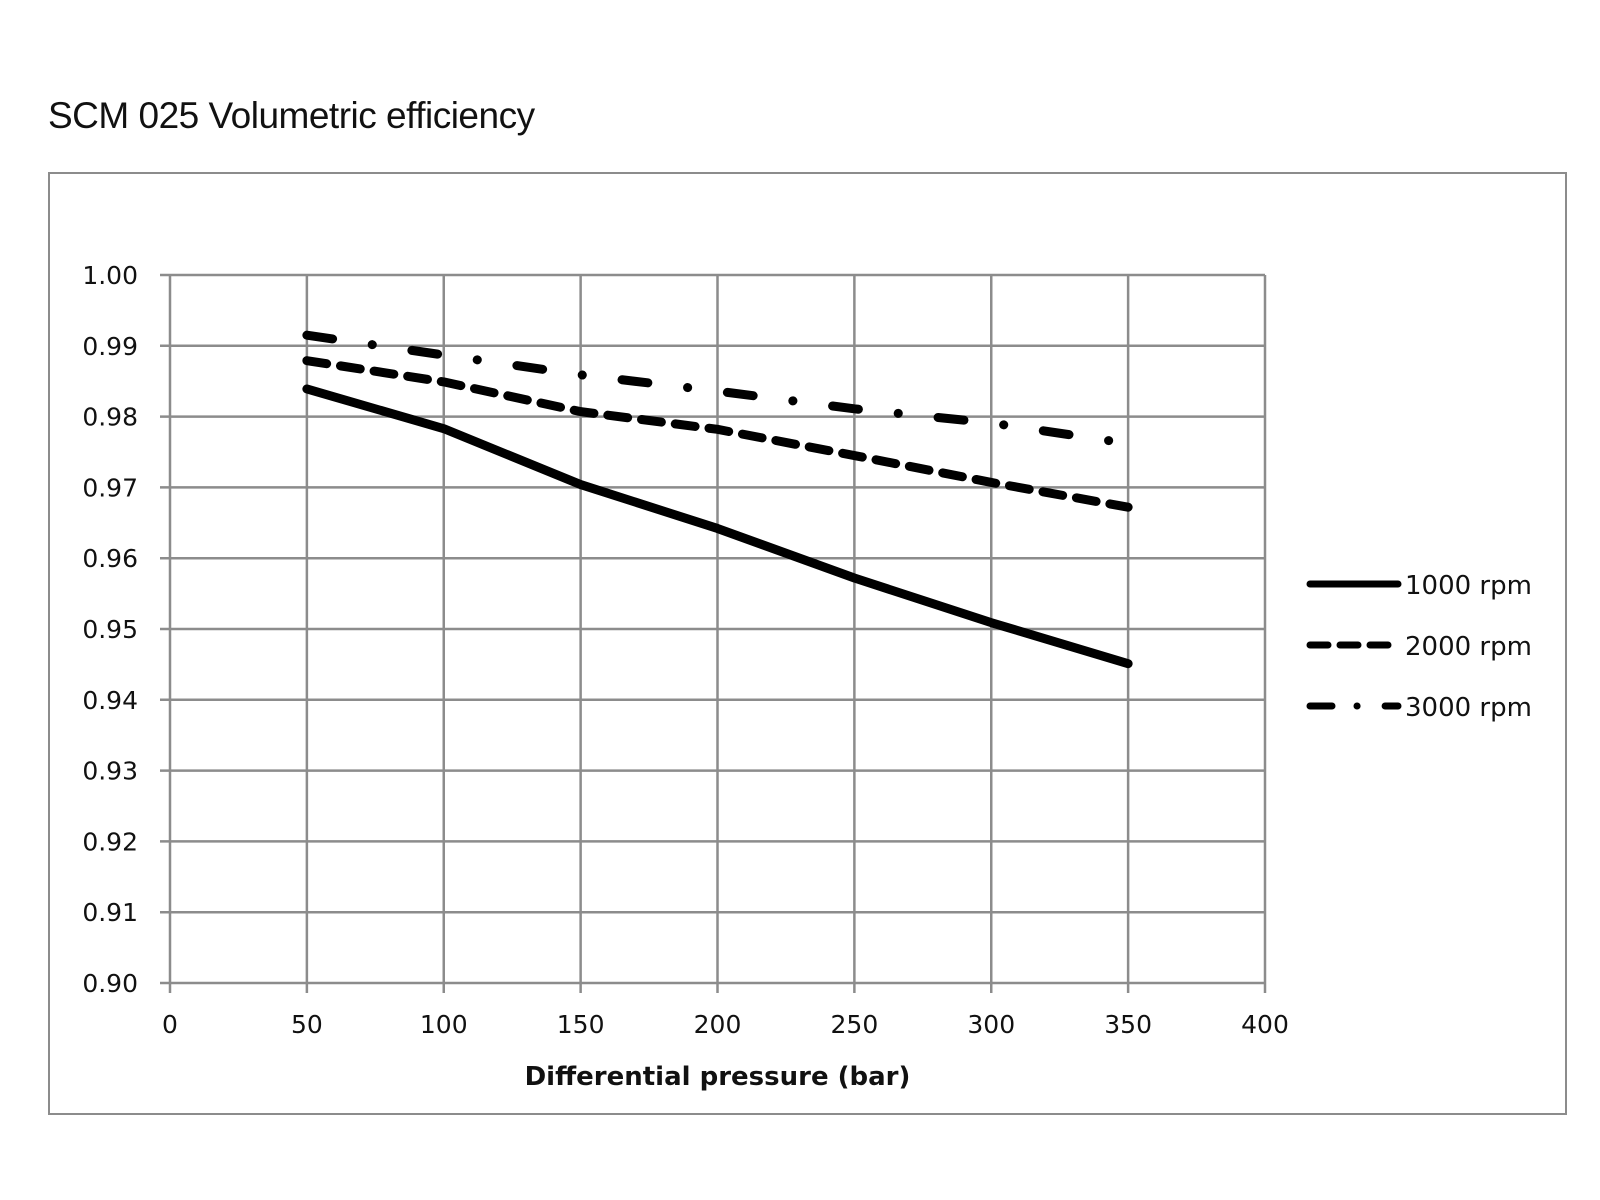 Image resolution: width=1600 pixels, height=1200 pixels. I want to click on y-tick-label: 0.98, so click(110, 417).